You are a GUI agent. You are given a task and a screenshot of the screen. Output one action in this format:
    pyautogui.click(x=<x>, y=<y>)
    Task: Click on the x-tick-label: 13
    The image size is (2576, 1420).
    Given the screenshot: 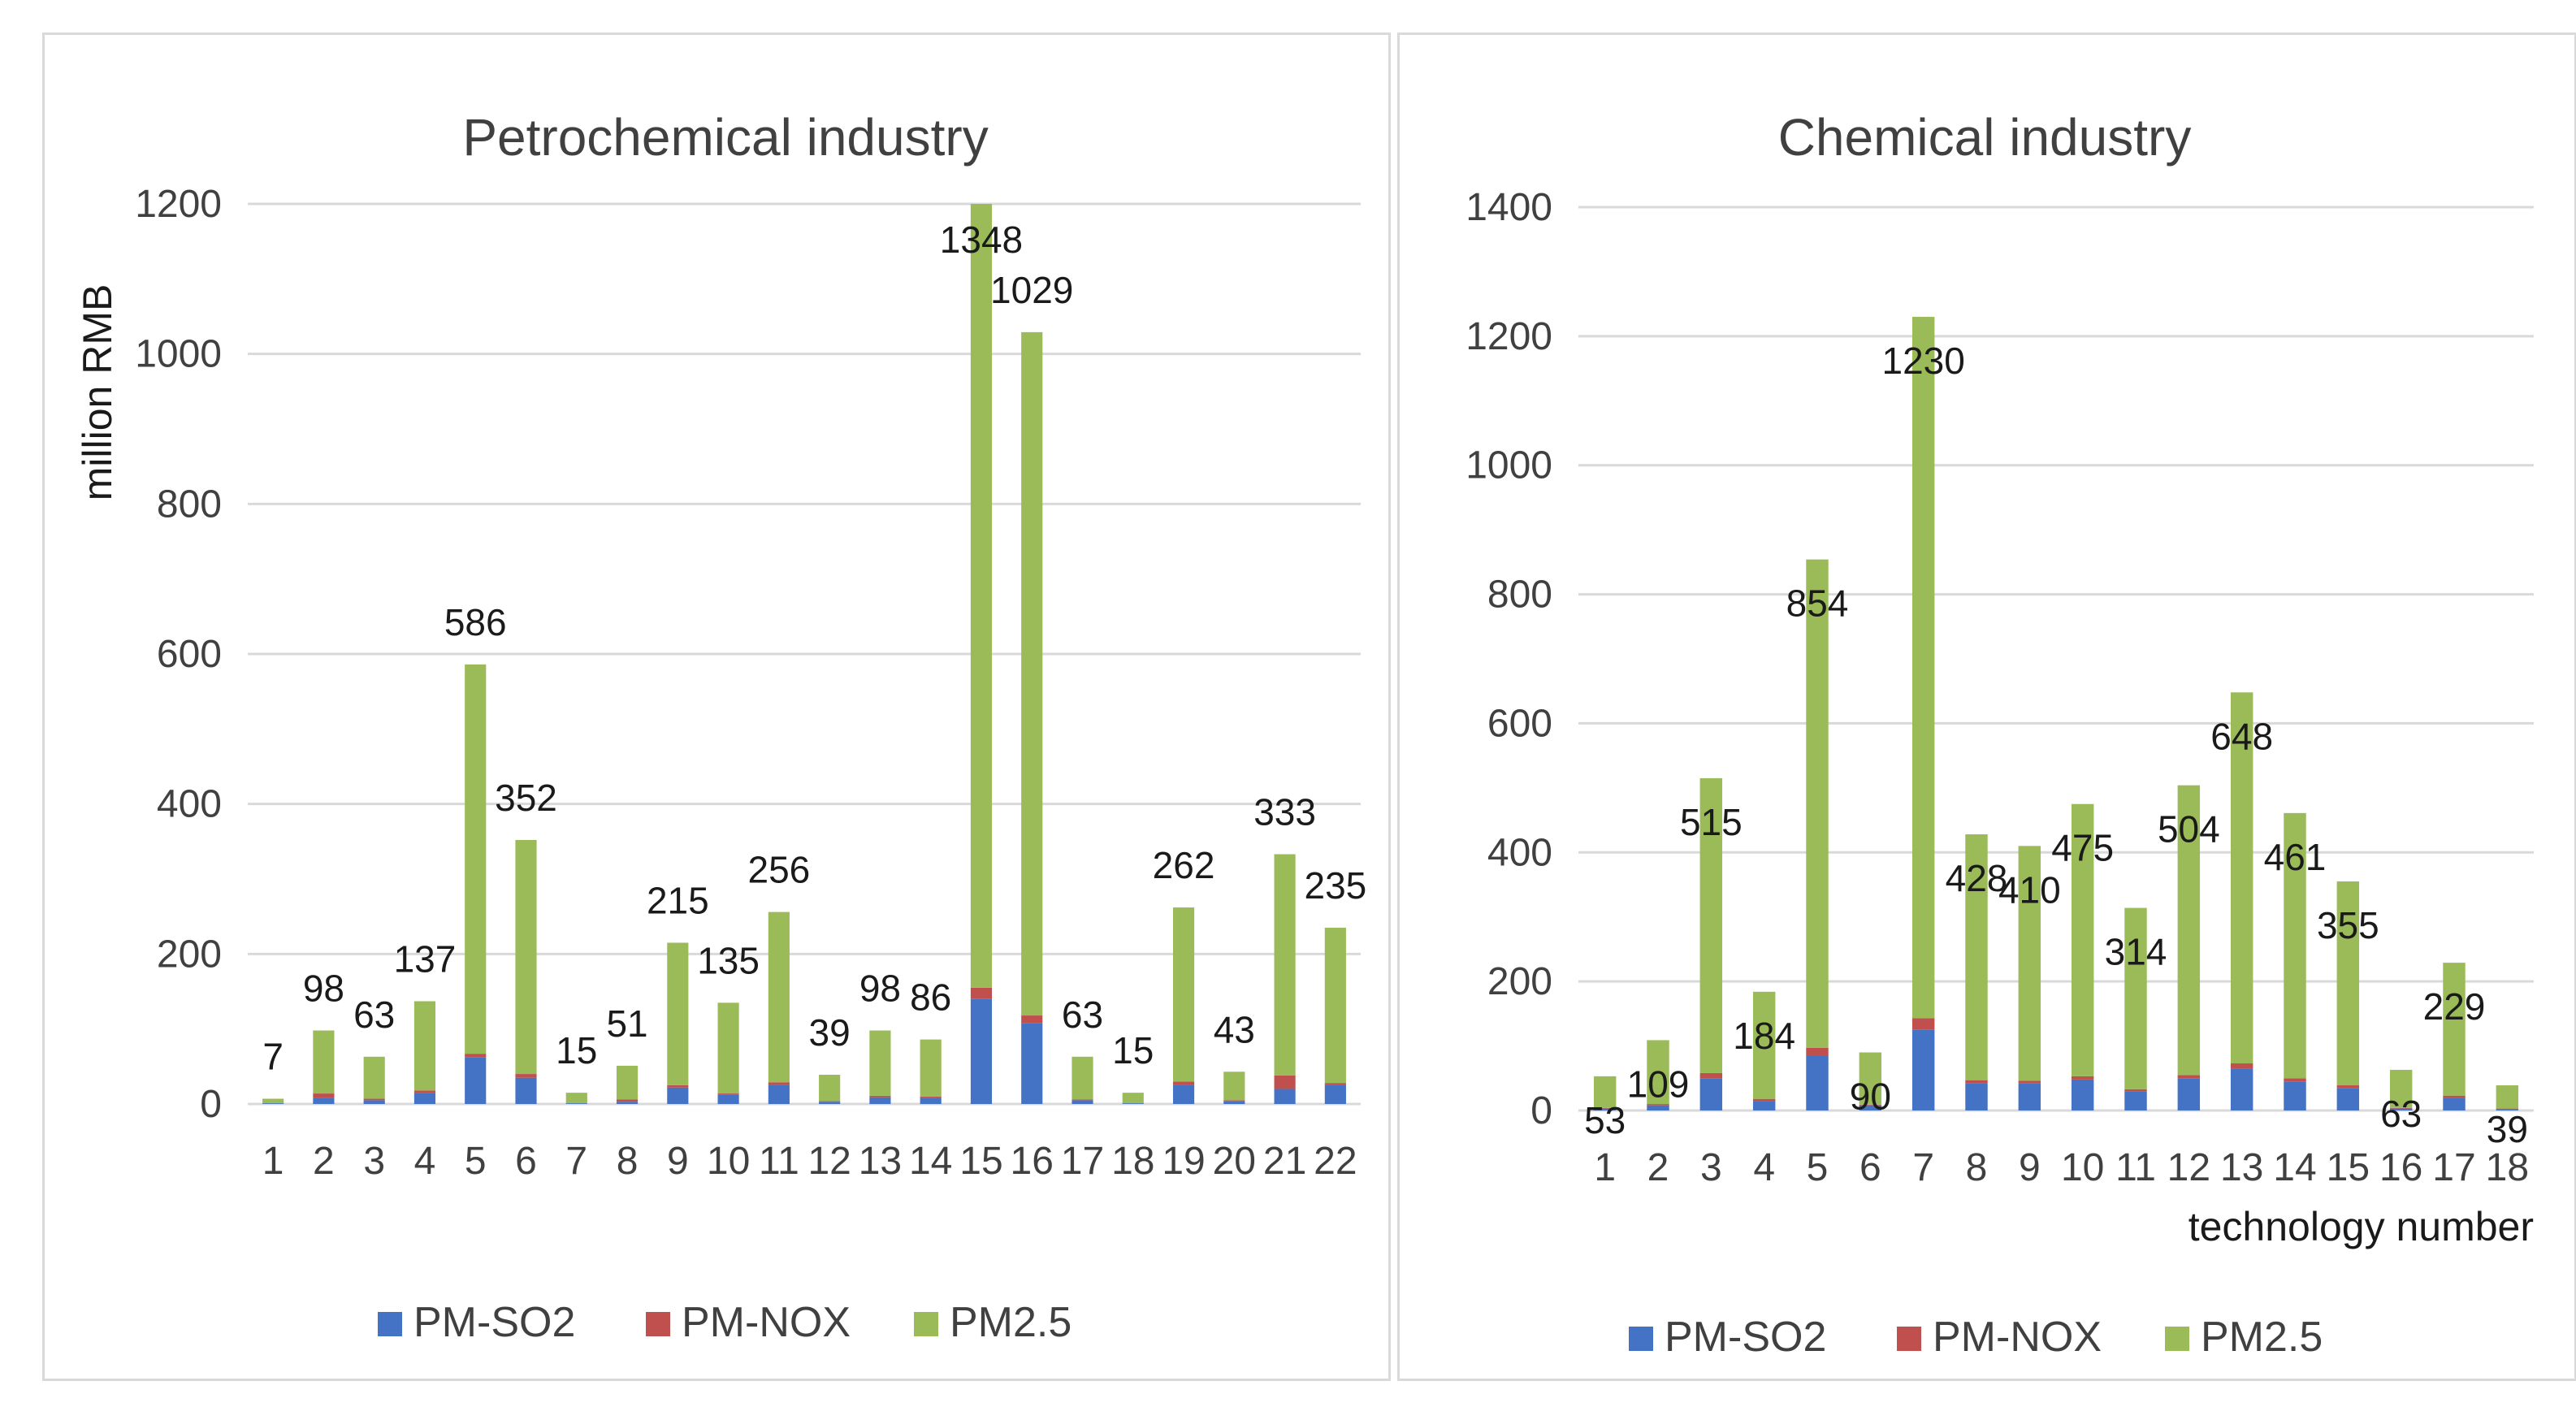 What is the action you would take?
    pyautogui.click(x=881, y=1161)
    